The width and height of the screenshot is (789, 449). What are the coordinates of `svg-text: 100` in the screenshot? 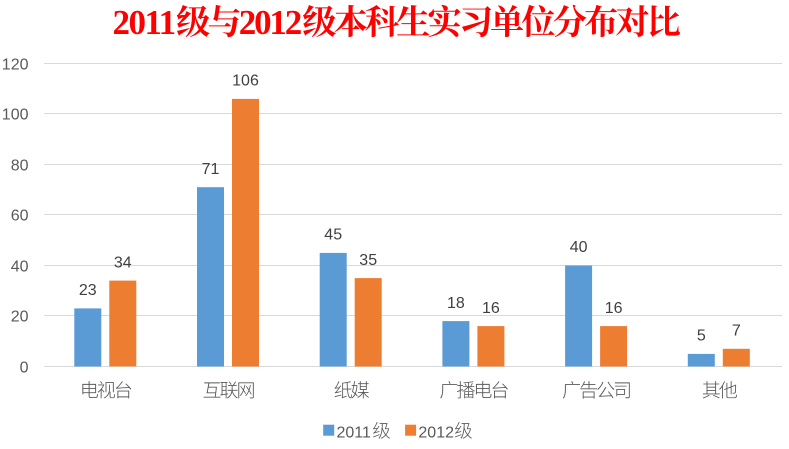 It's located at (15, 115).